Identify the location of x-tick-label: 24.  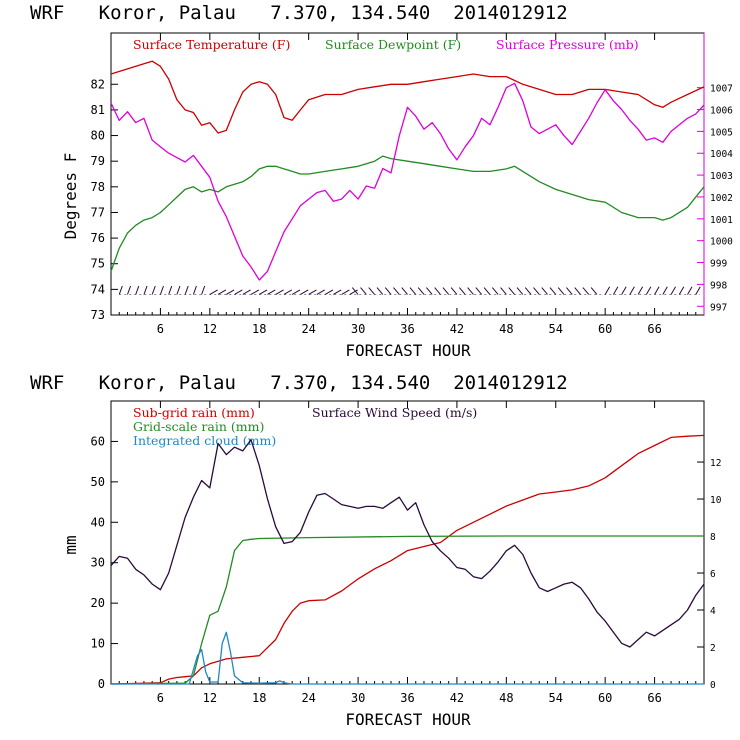
(308, 698).